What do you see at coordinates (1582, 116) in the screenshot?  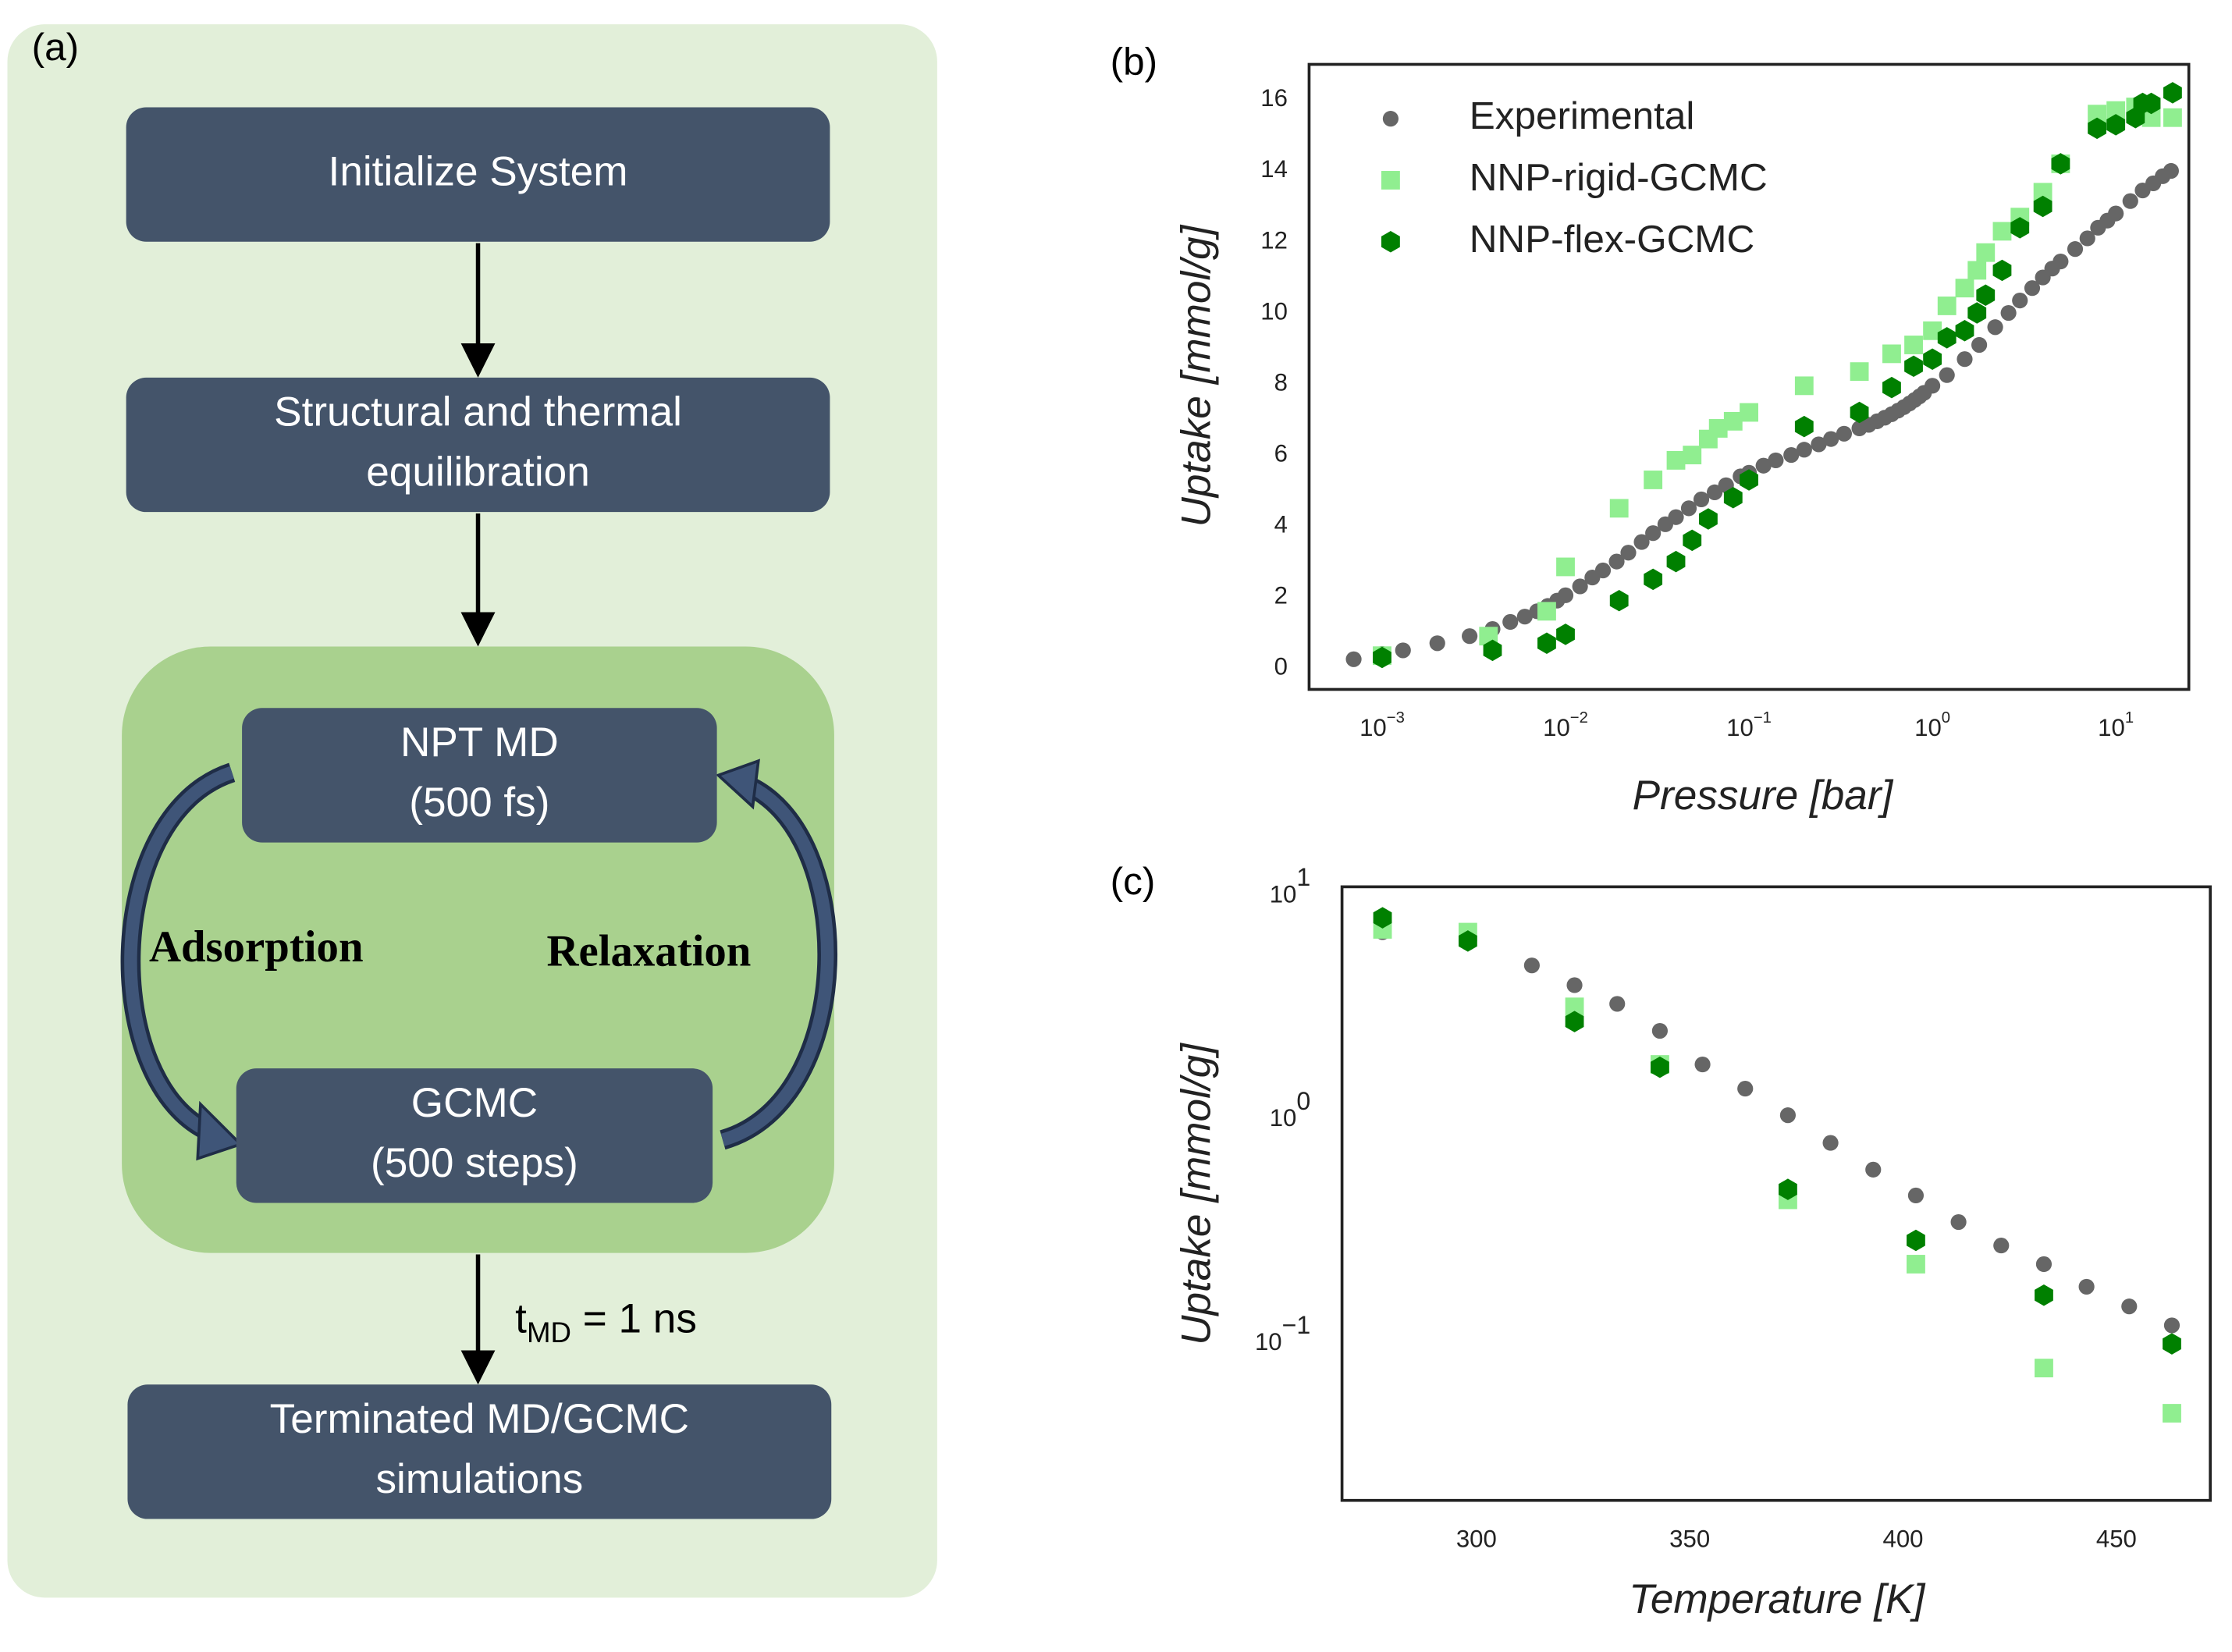 I see `legend-label: Experimental` at bounding box center [1582, 116].